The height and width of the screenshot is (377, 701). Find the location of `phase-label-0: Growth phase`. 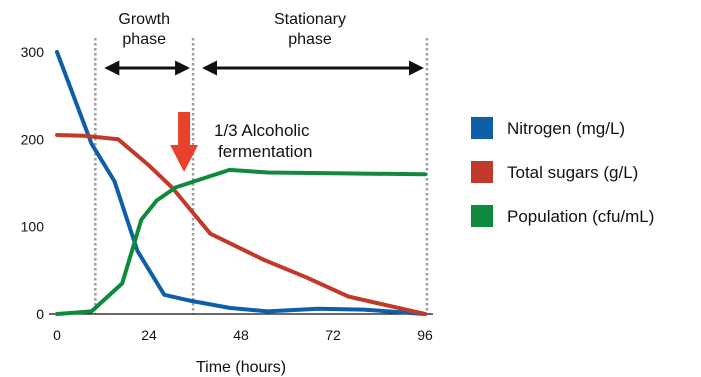

phase-label-0: Growth phase is located at coordinates (144, 29).